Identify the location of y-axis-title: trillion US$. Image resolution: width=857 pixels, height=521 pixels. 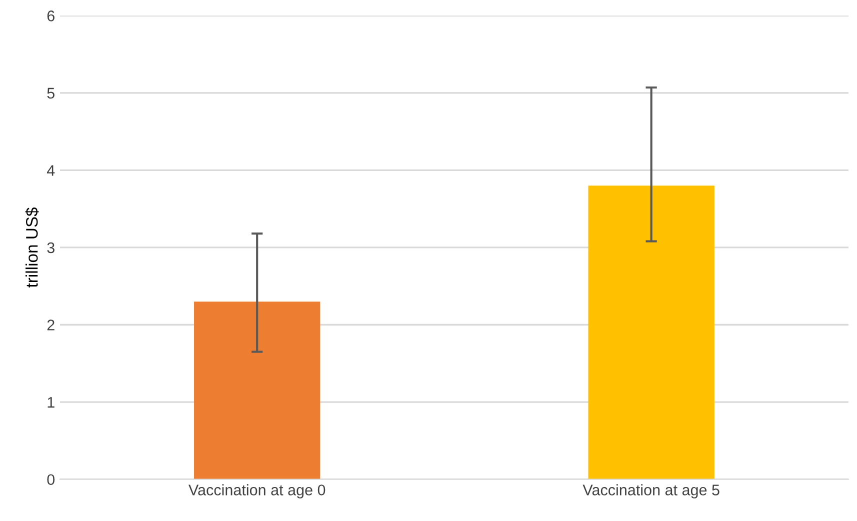
(32, 247).